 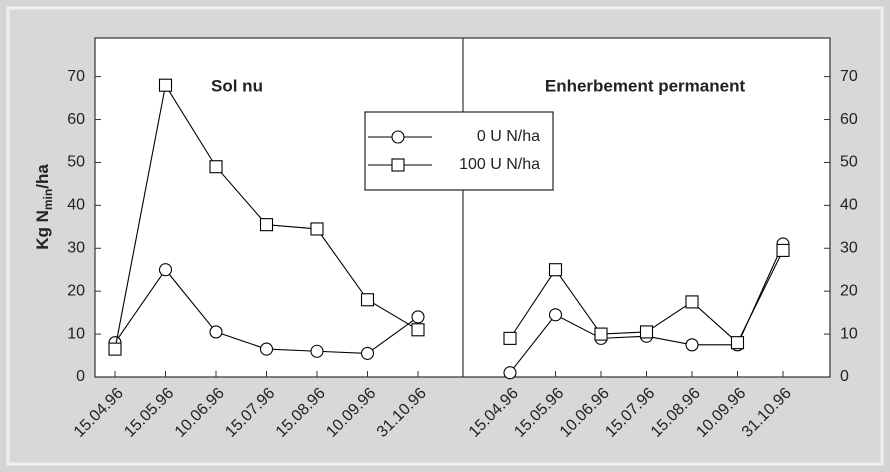 I want to click on y-axis-label: Kg Nmin/ha, so click(x=44, y=207).